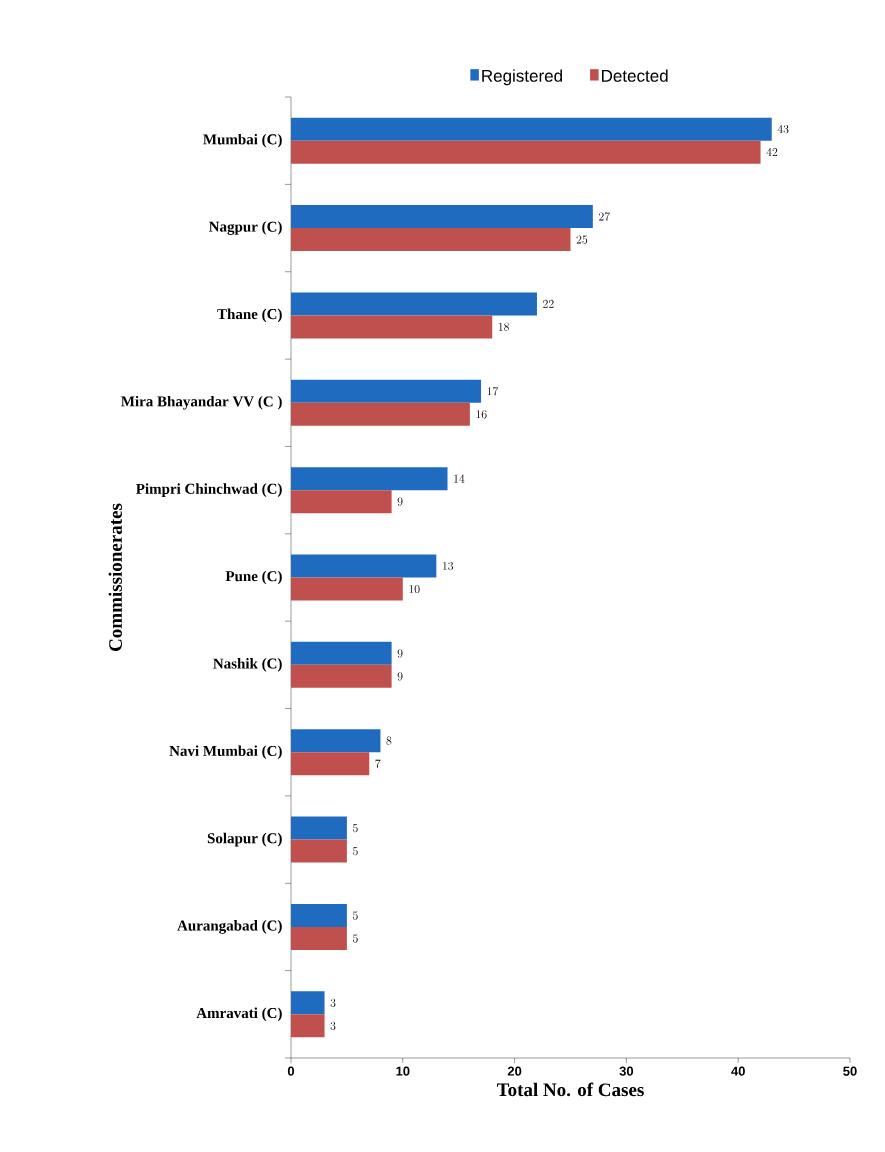 The width and height of the screenshot is (885, 1152). Describe the element at coordinates (225, 752) in the screenshot. I see `y-tick-label: Navi Mumbai (C)` at that location.